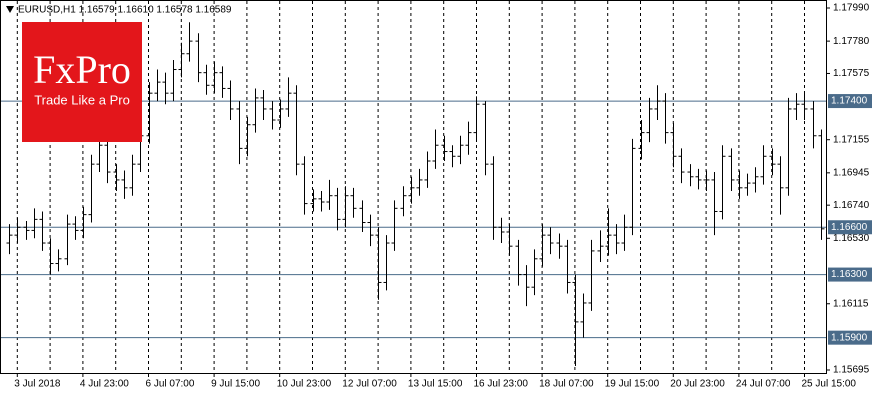 The image size is (873, 400). What do you see at coordinates (697, 384) in the screenshot?
I see `x-tick-label: 20 Jul 23:00` at bounding box center [697, 384].